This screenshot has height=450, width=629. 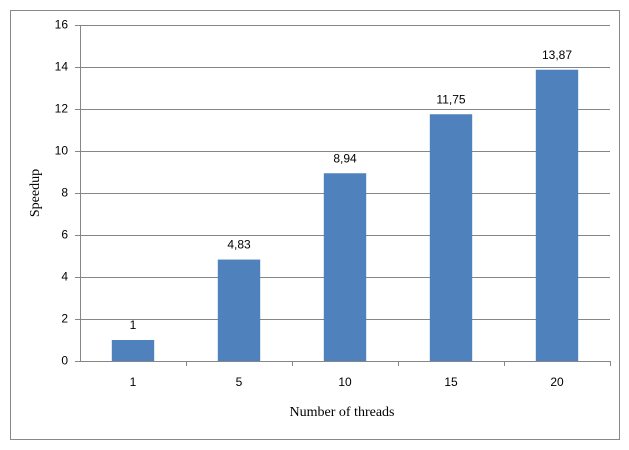 What do you see at coordinates (345, 158) in the screenshot?
I see `value-label: 8,94` at bounding box center [345, 158].